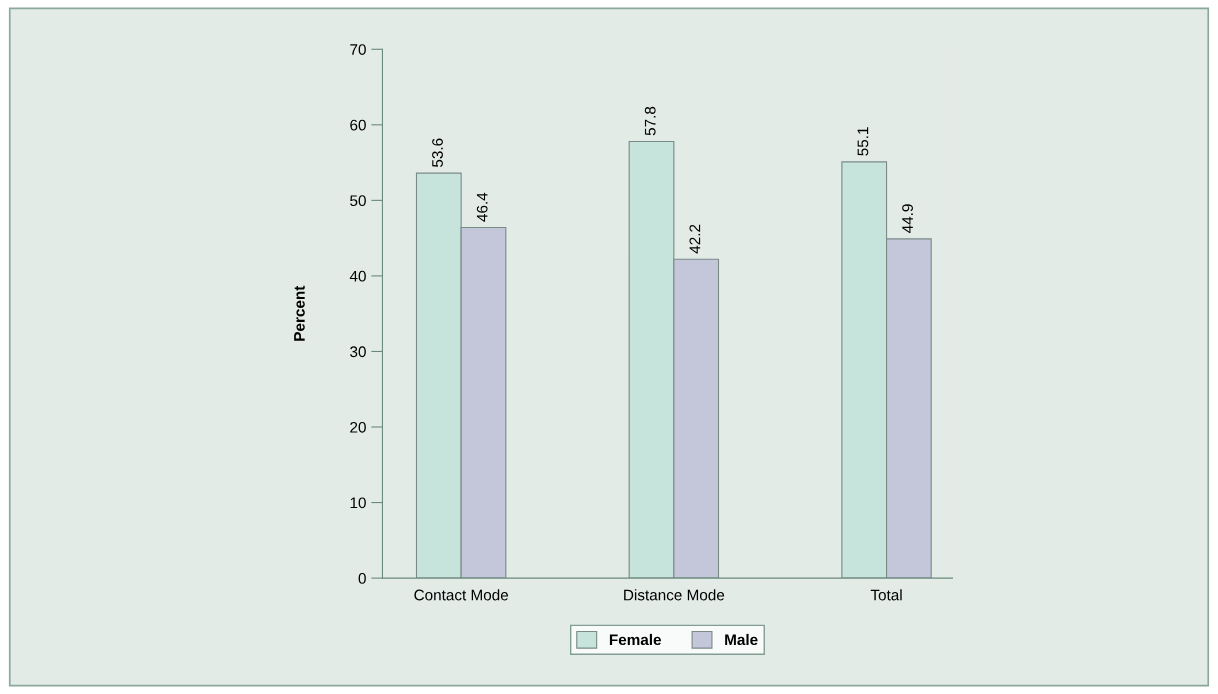 The image size is (1218, 694). Describe the element at coordinates (650, 121) in the screenshot. I see `data-label: 57.8` at that location.